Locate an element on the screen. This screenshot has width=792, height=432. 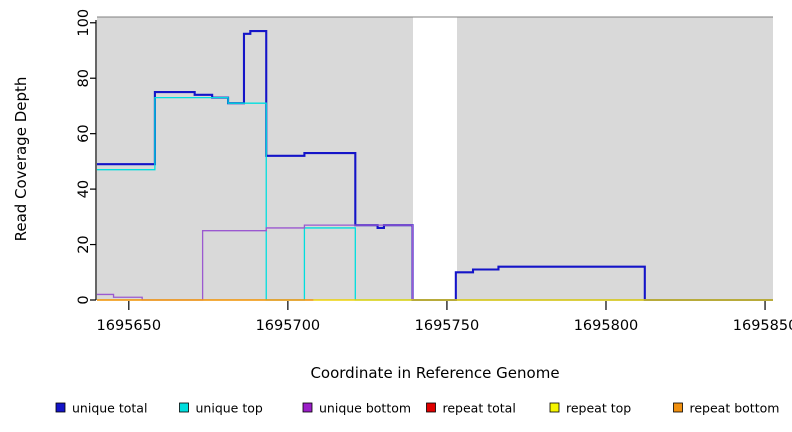
y-tick-label: 20 is located at coordinates (84, 244).